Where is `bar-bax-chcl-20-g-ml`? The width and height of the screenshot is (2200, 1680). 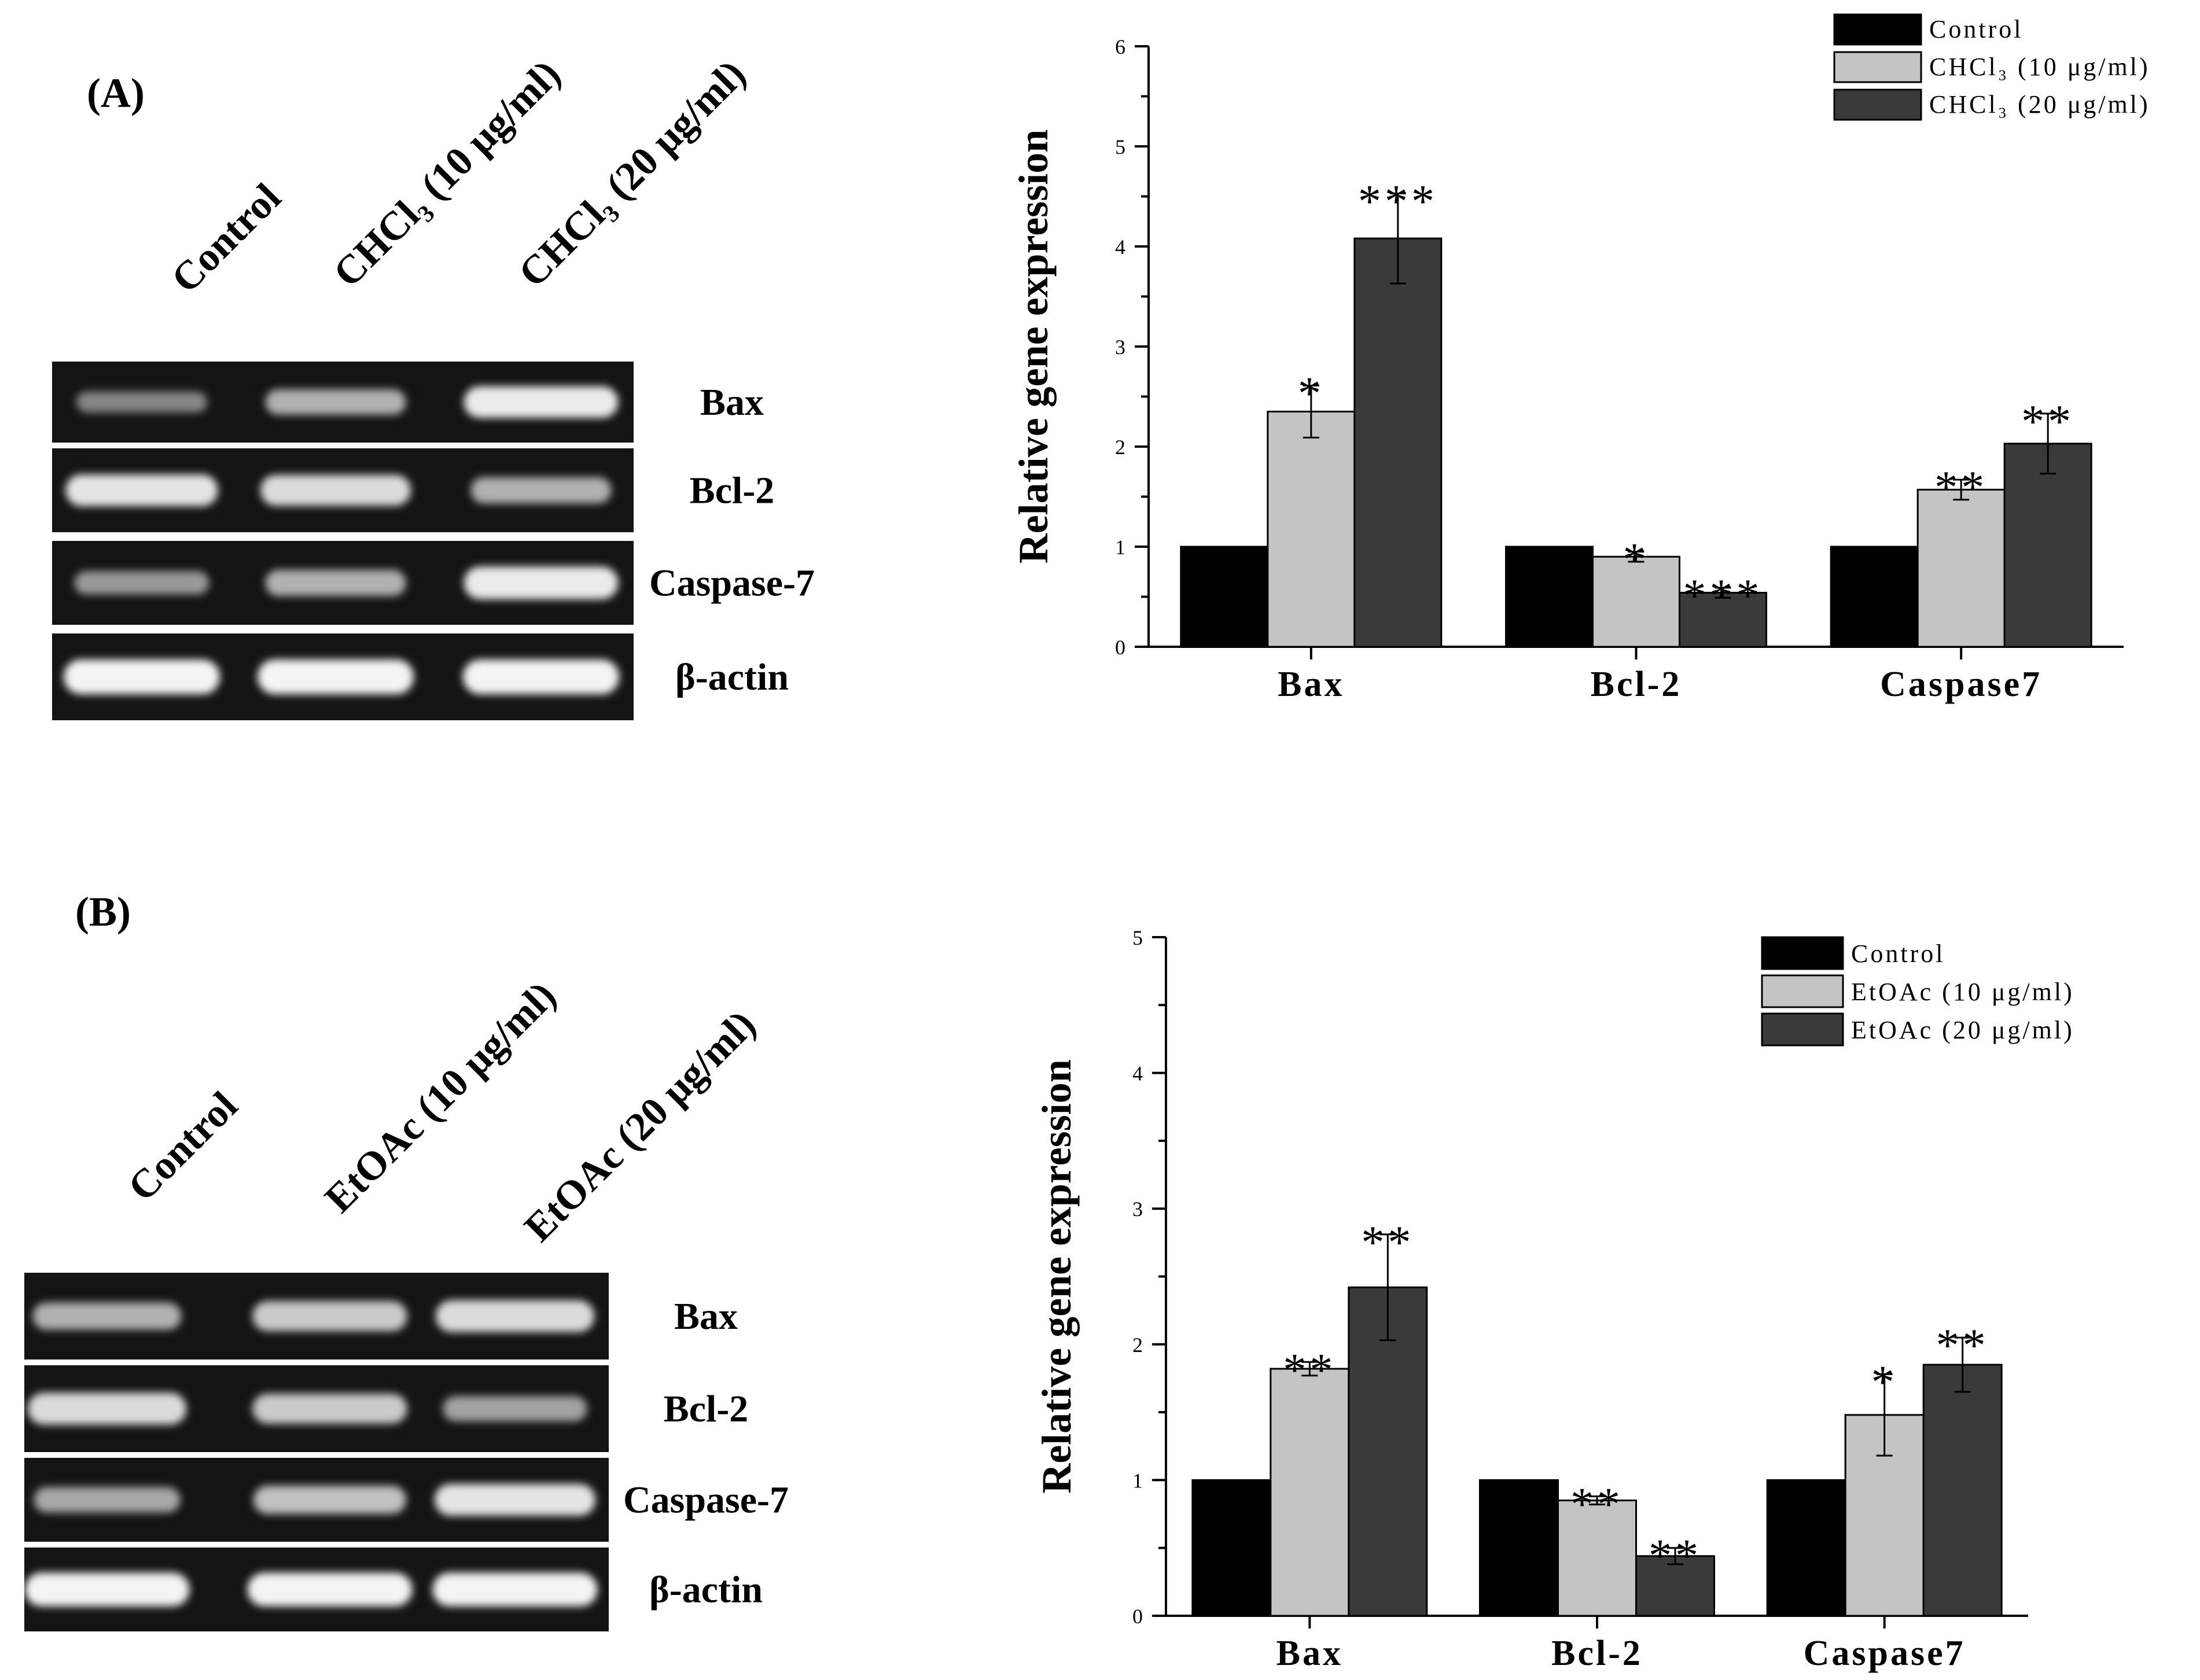 bar-bax-chcl-20-g-ml is located at coordinates (1398, 442).